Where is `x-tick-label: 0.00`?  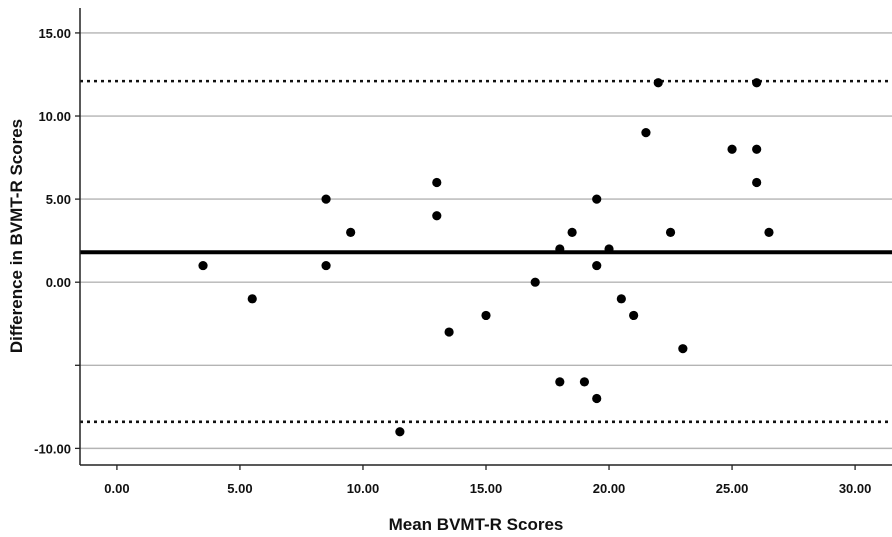 x-tick-label: 0.00 is located at coordinates (116, 488).